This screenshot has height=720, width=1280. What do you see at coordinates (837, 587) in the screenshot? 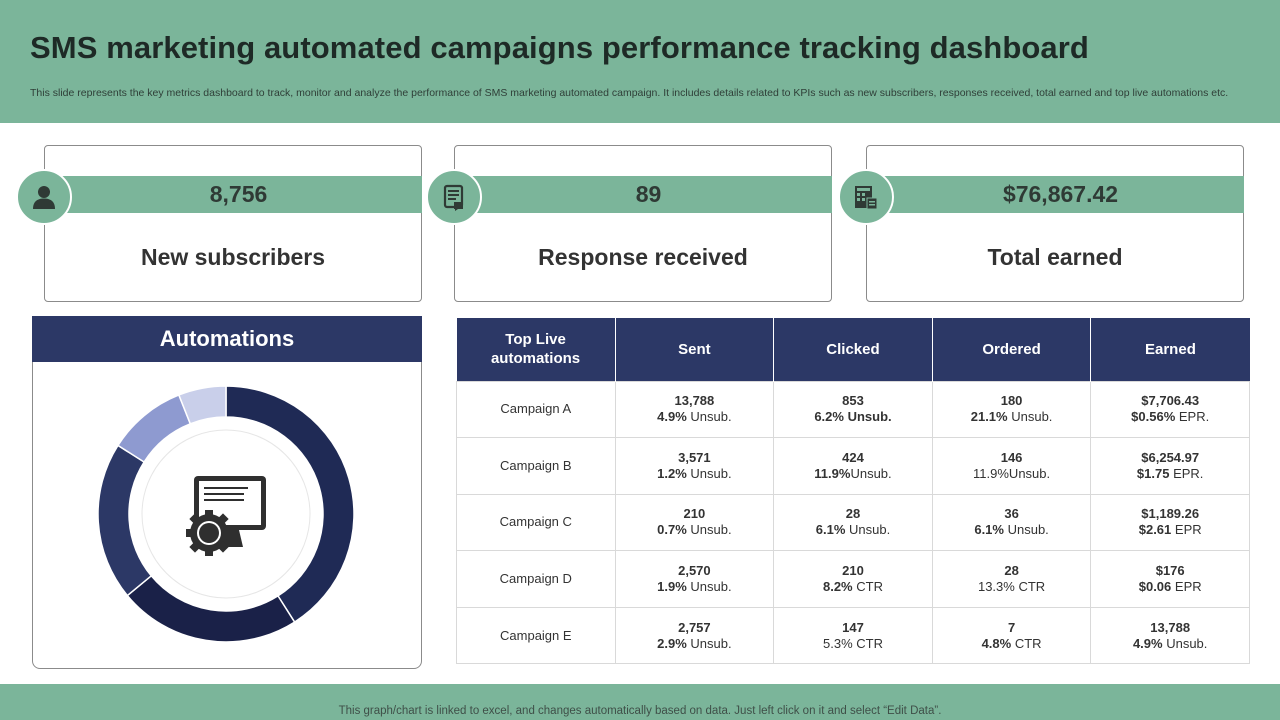
I see `cell-metric-value: 8.2%` at bounding box center [837, 587].